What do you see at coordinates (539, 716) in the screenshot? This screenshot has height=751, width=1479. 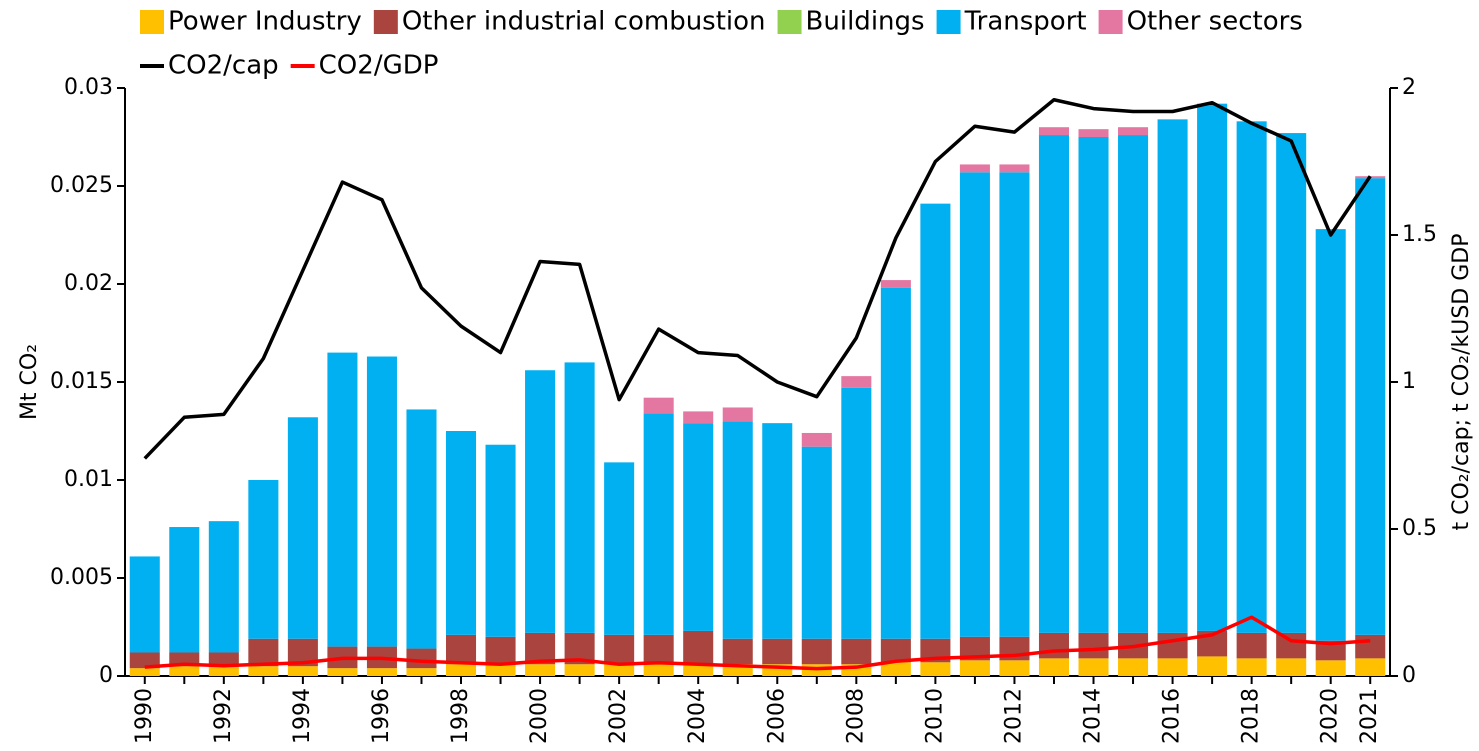 I see `x-tick-label: 2000` at bounding box center [539, 716].